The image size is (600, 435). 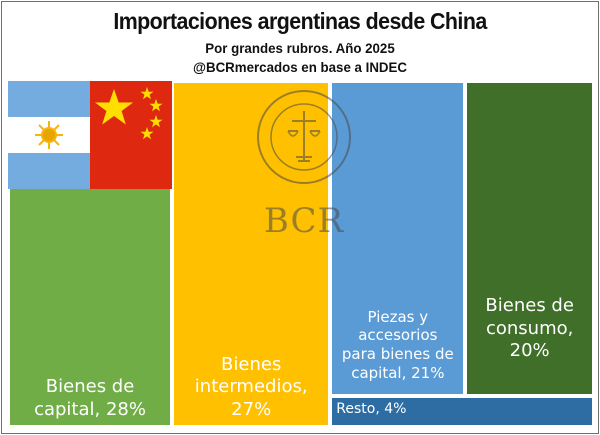 I want to click on tile-label-line: accesorios, so click(x=398, y=335).